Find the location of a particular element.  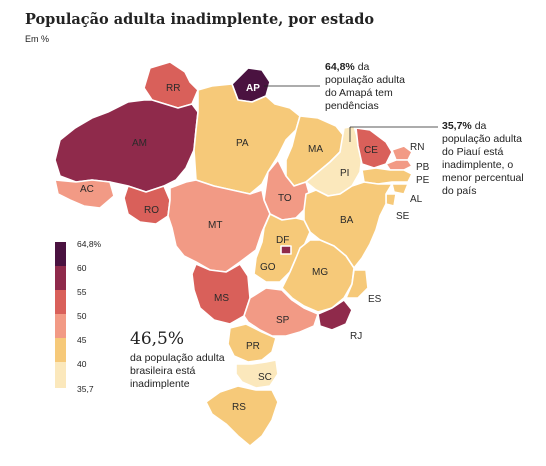

state-al is located at coordinates (400, 189).